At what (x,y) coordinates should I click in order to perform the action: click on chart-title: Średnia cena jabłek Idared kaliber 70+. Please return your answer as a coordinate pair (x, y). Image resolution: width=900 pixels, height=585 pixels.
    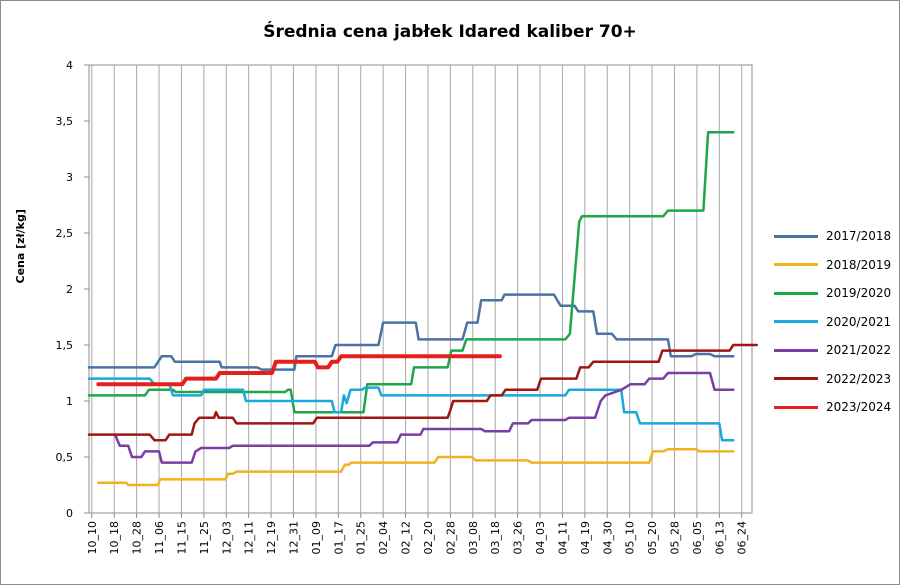
    Looking at the image, I should click on (450, 32).